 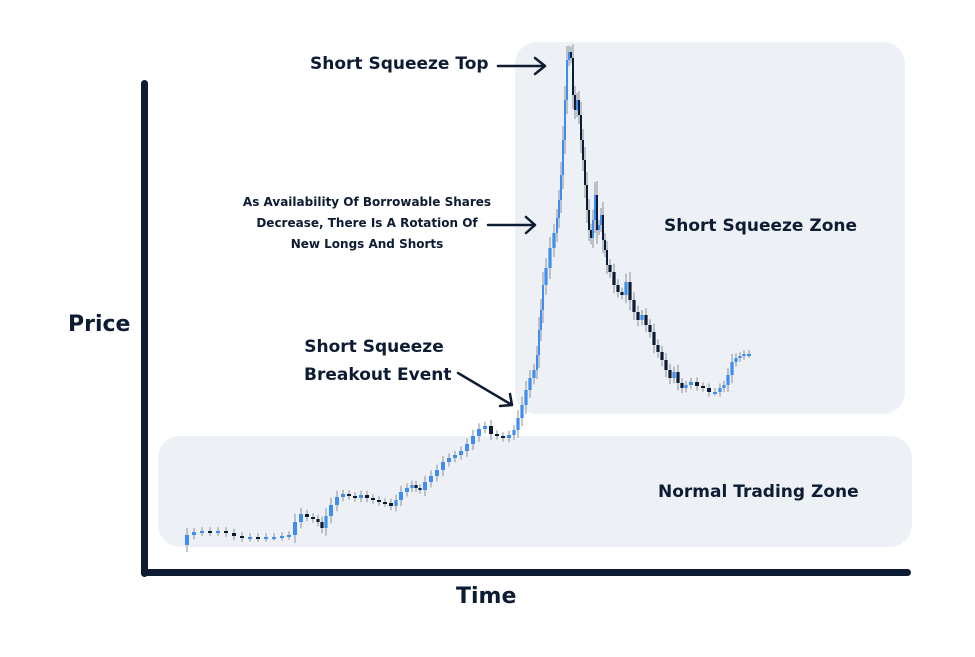 What do you see at coordinates (99, 324) in the screenshot?
I see `y-axis-label: Price` at bounding box center [99, 324].